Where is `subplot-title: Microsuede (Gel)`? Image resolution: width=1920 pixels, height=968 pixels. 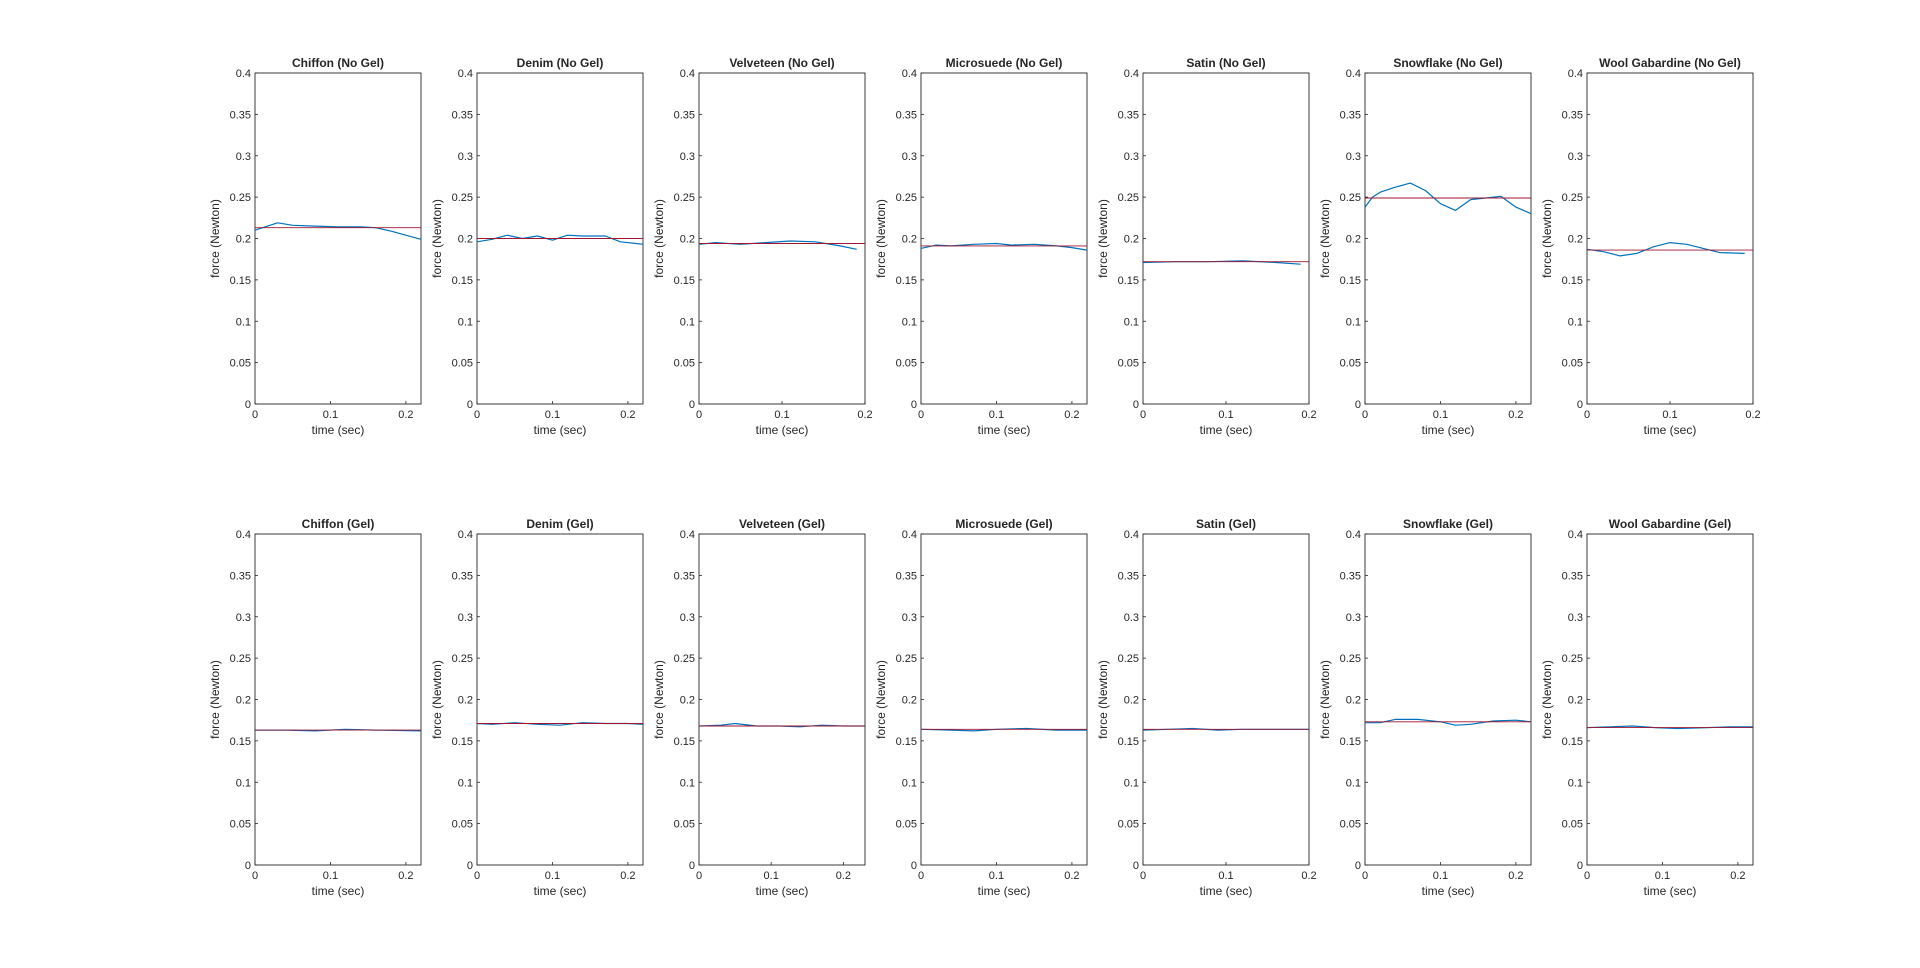
subplot-title: Microsuede (Gel) is located at coordinates (1003, 524).